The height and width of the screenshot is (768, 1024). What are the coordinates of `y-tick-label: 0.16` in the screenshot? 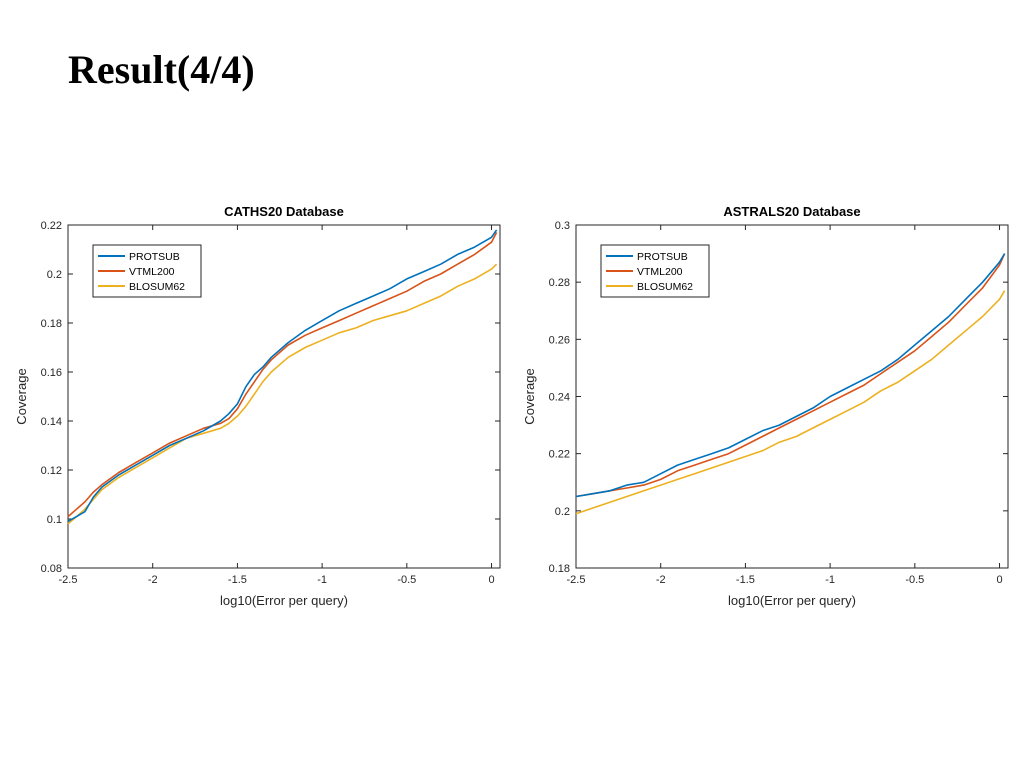 It's located at (51, 373).